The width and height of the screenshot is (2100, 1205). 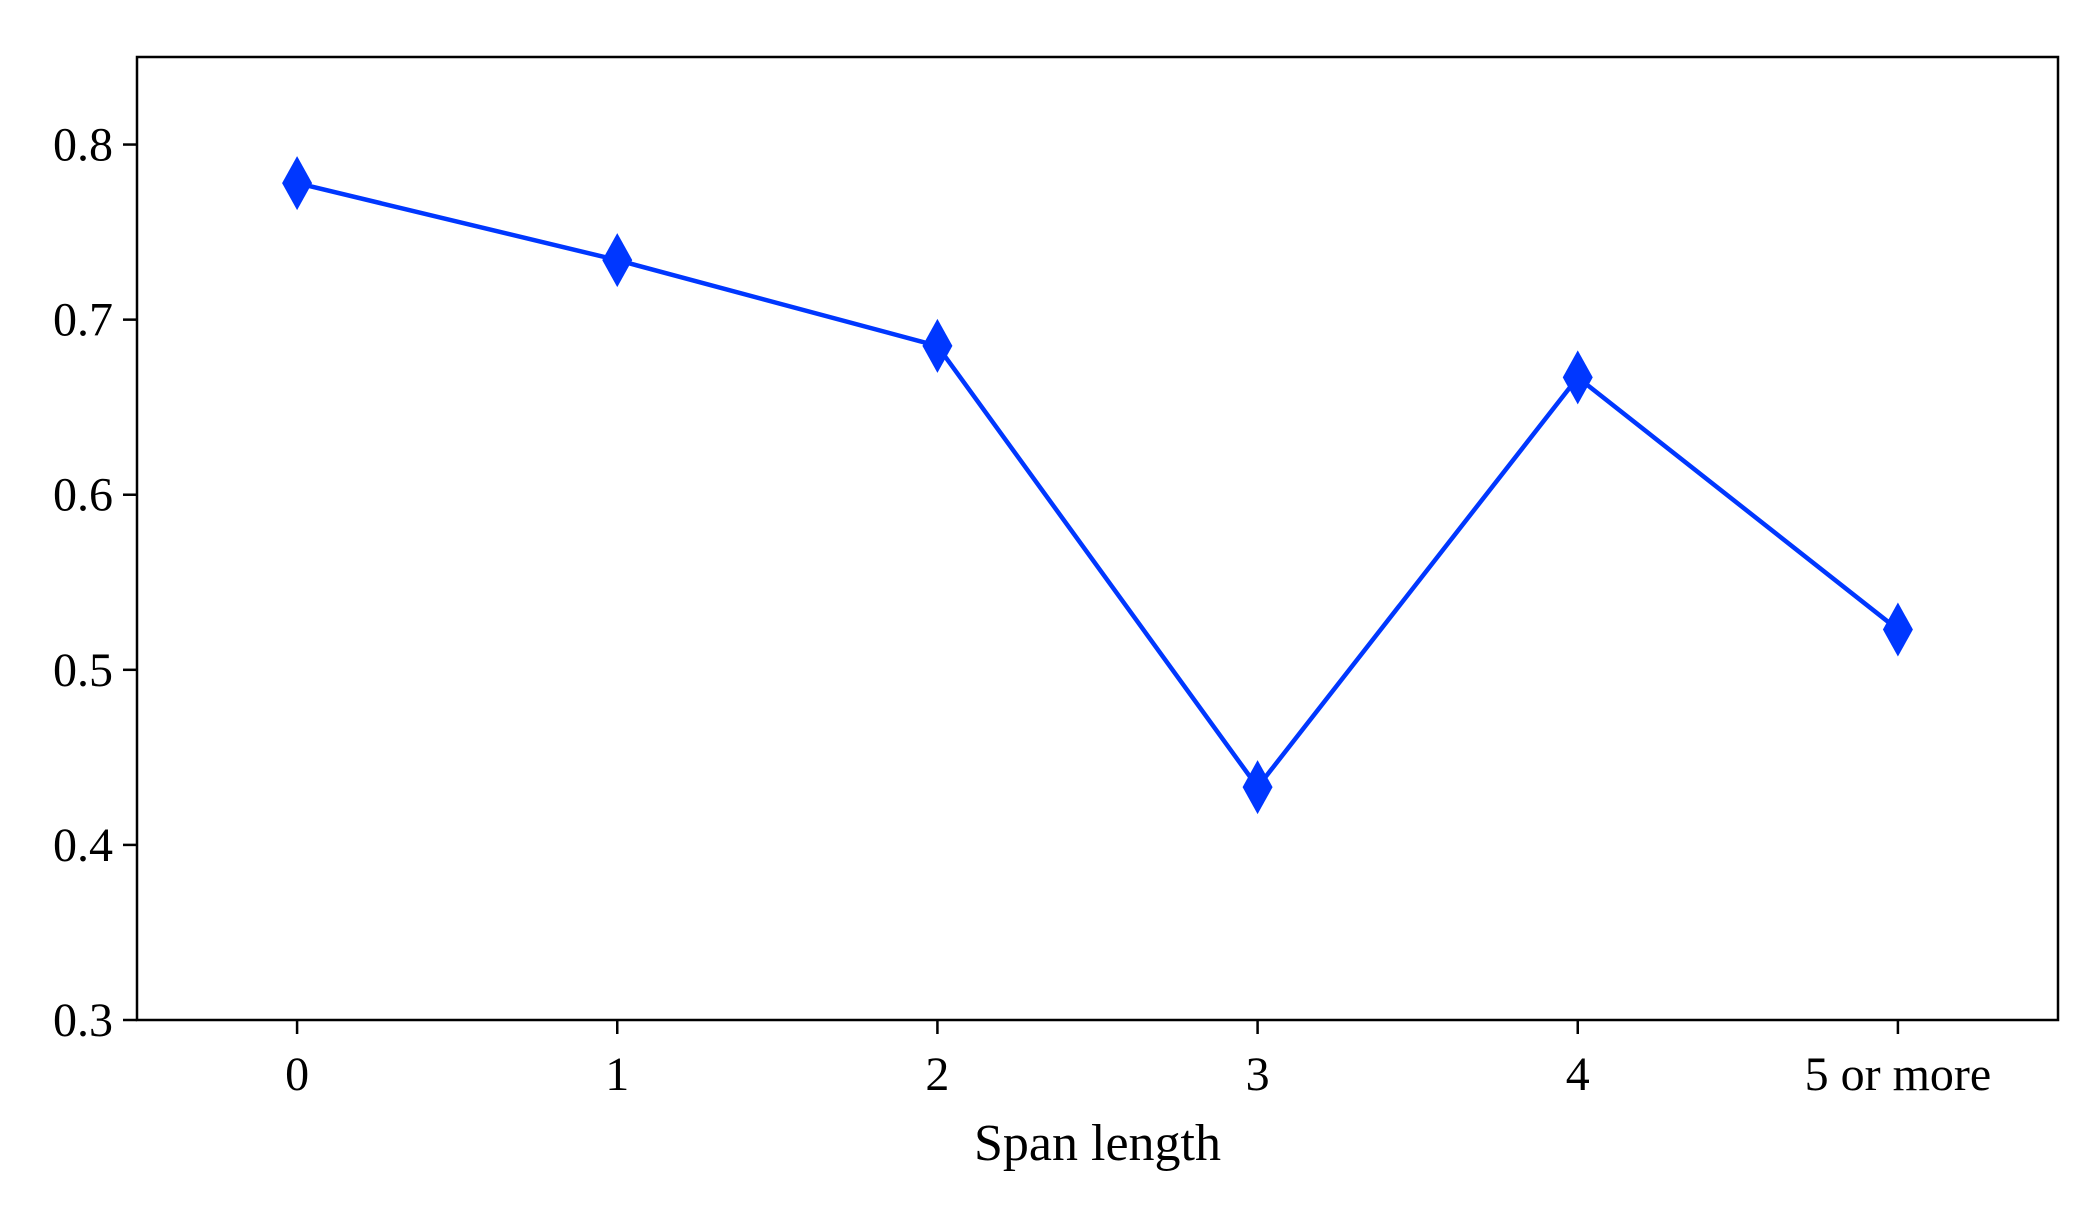 I want to click on y-tick-label: 0.3, so click(x=83, y=1020).